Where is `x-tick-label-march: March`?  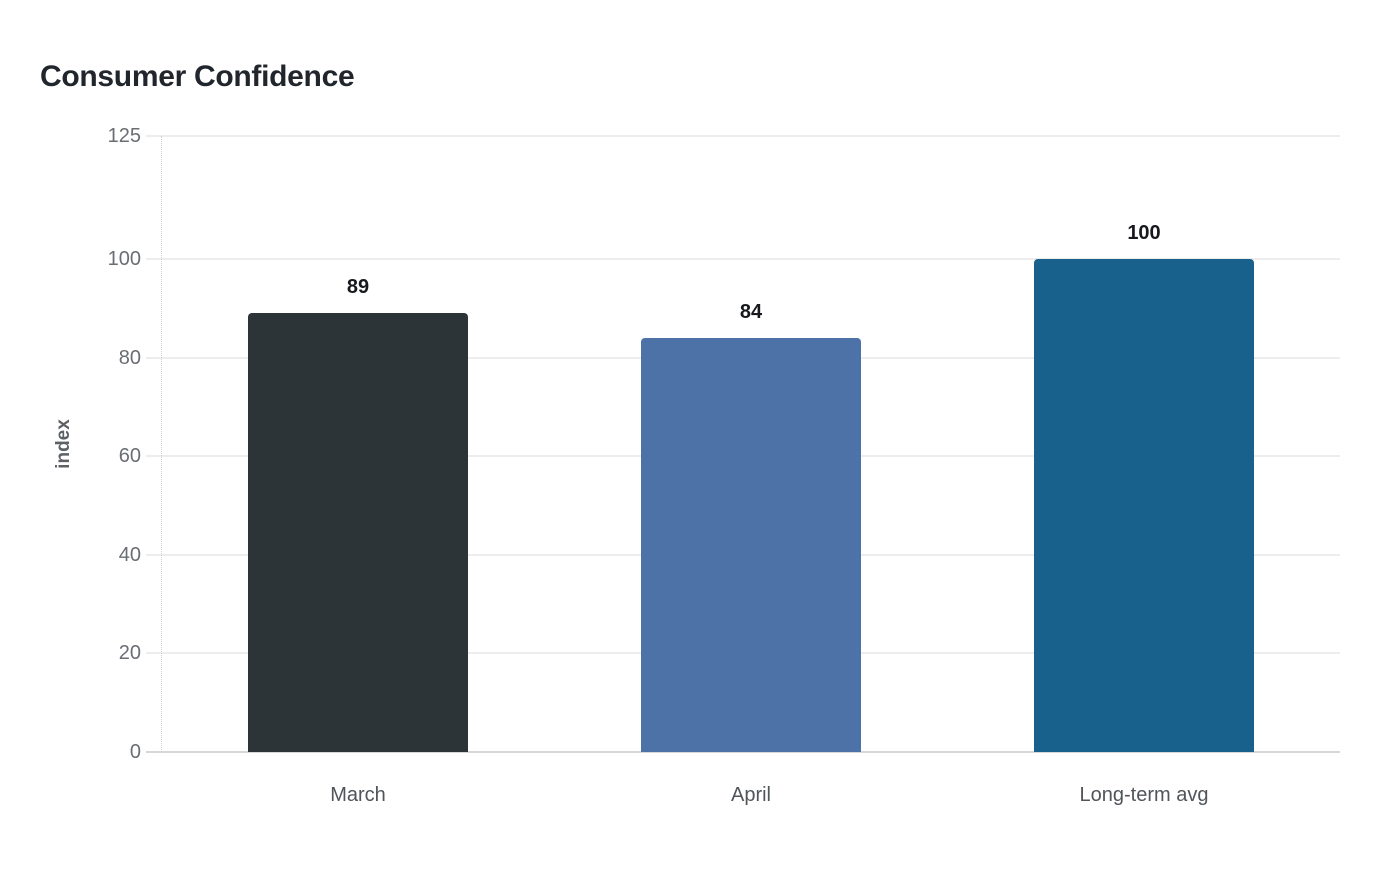
x-tick-label-march: March is located at coordinates (358, 795).